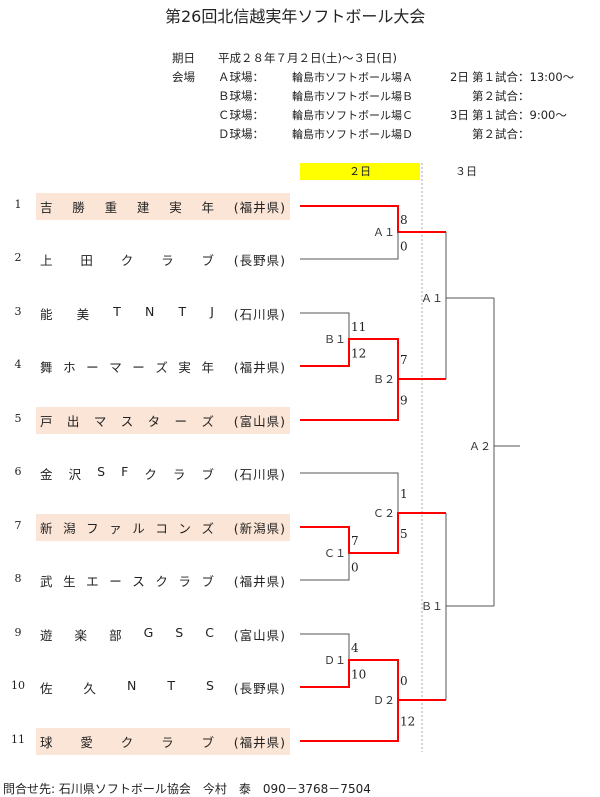 This screenshot has width=600, height=797. Describe the element at coordinates (150, 311) in the screenshot. I see `team-name-char: N` at that location.